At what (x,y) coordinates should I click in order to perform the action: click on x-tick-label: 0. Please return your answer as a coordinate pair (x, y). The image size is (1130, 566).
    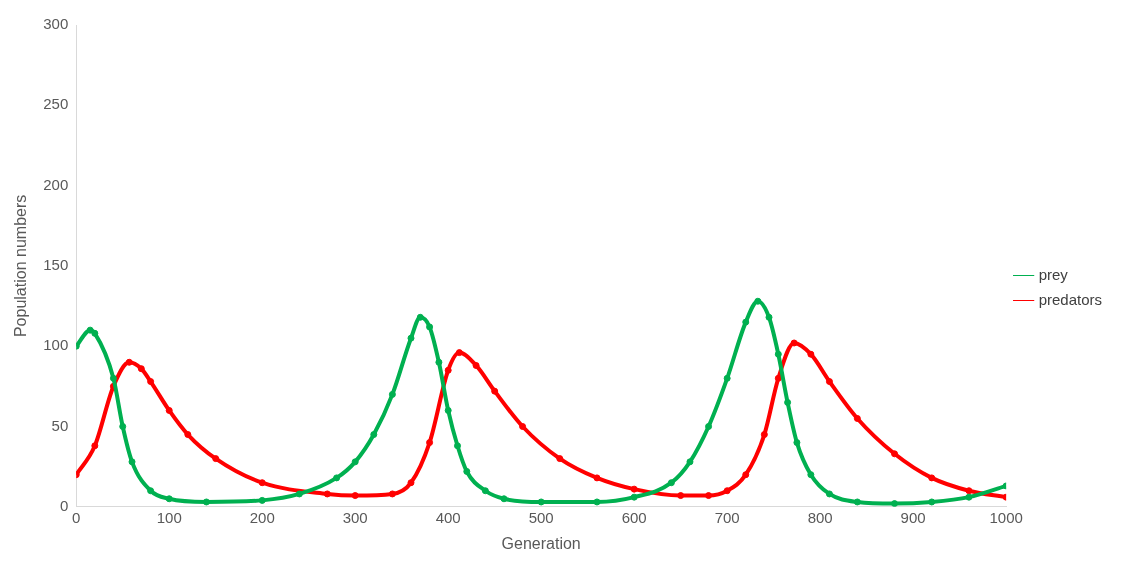
    Looking at the image, I should click on (76, 517).